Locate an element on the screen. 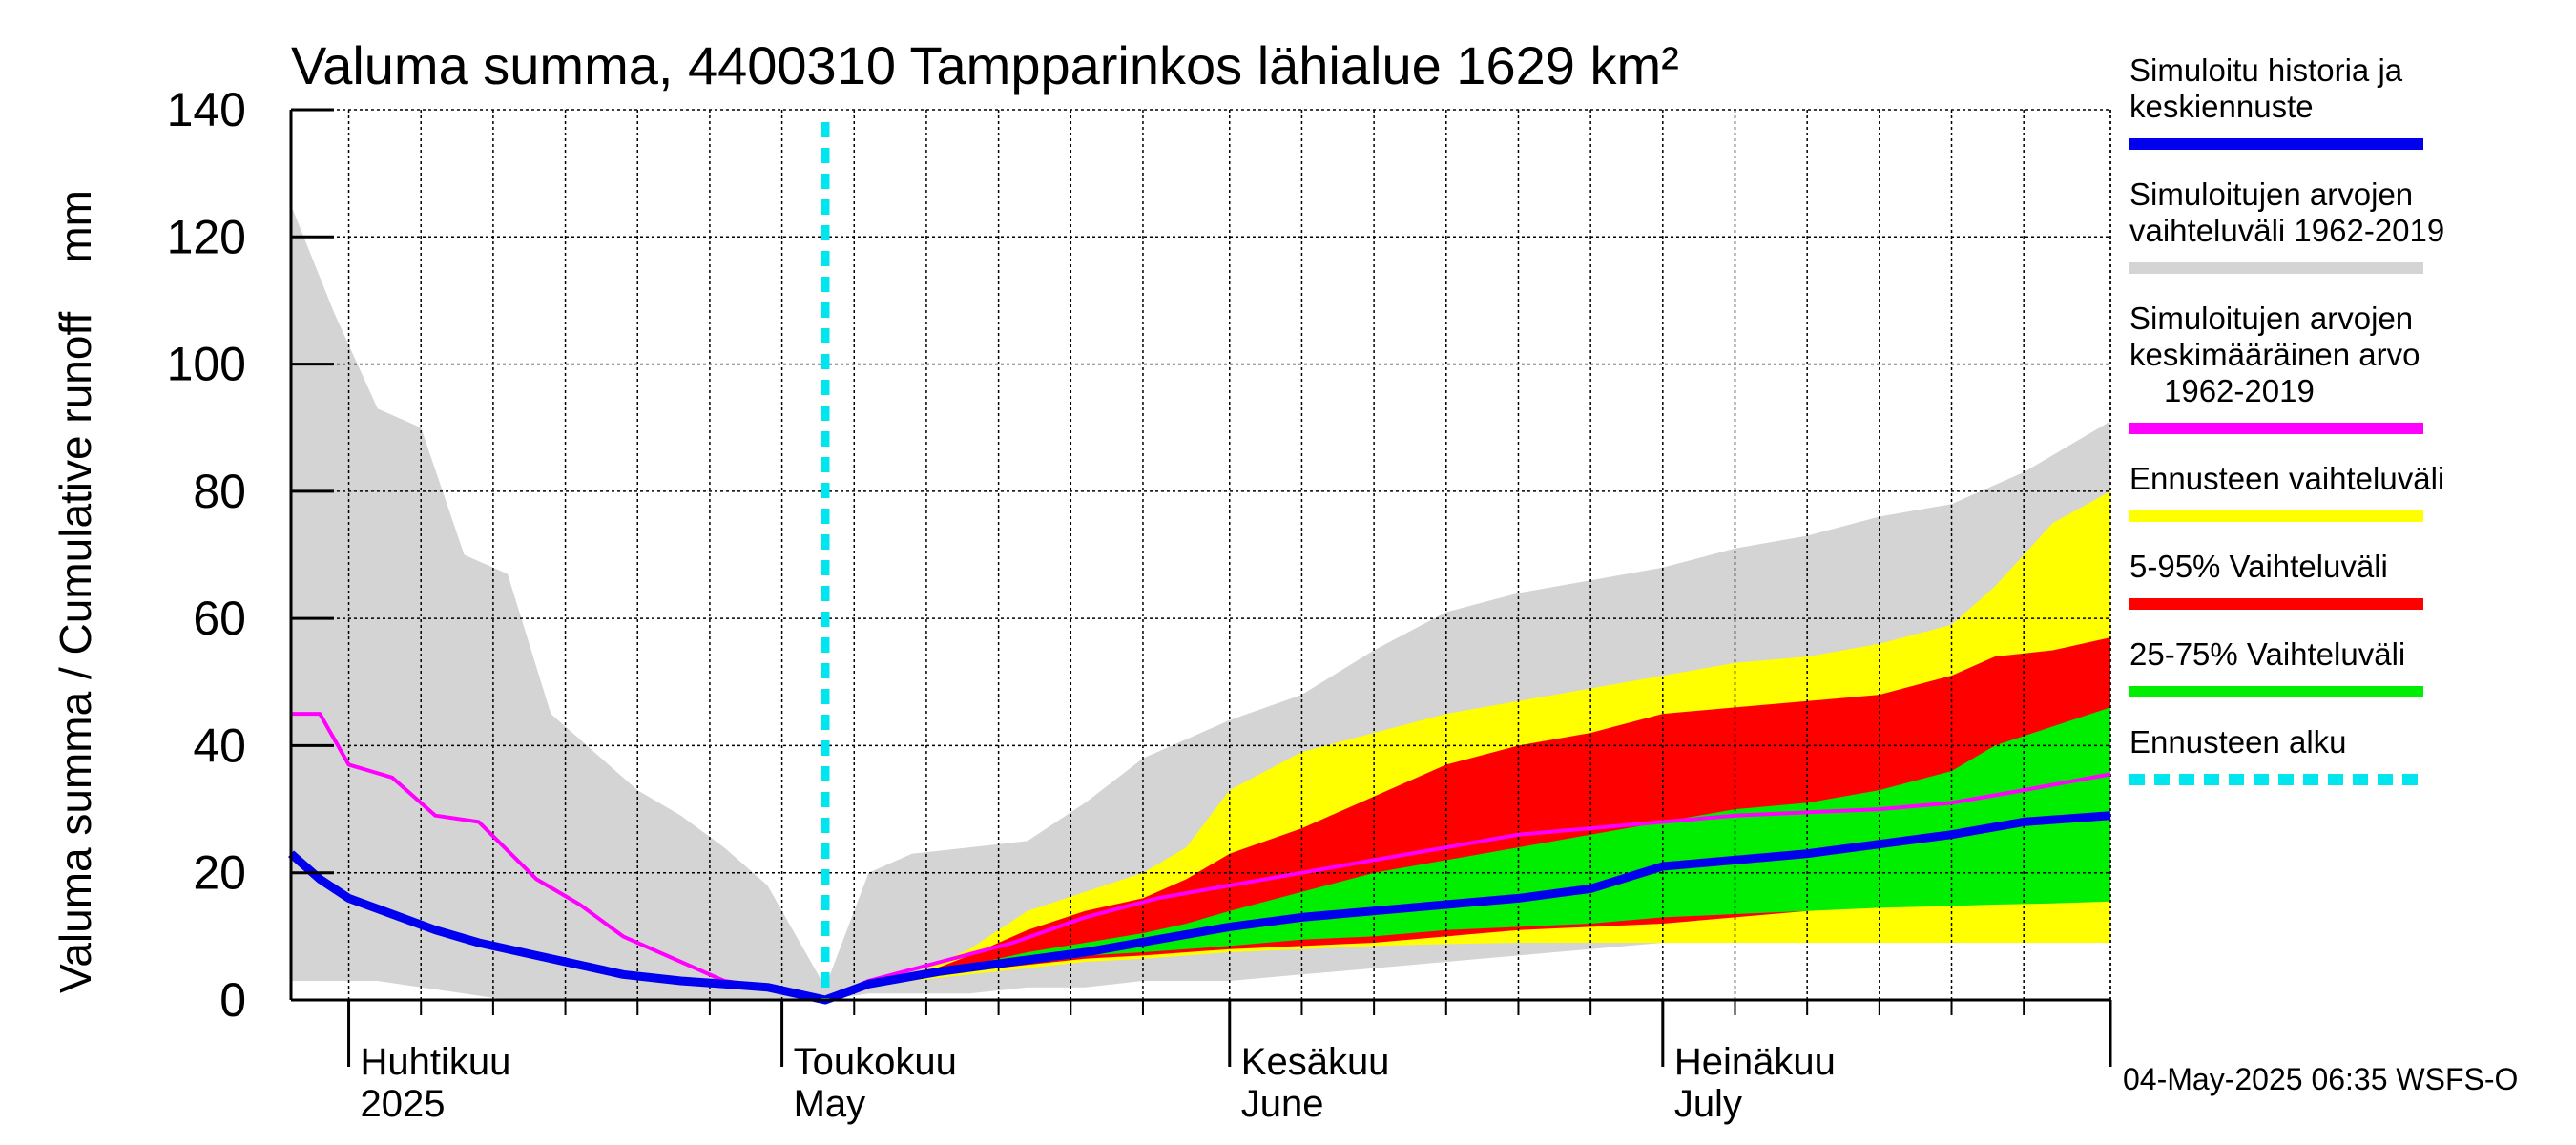  y-tick-label: 20 is located at coordinates (219, 873).